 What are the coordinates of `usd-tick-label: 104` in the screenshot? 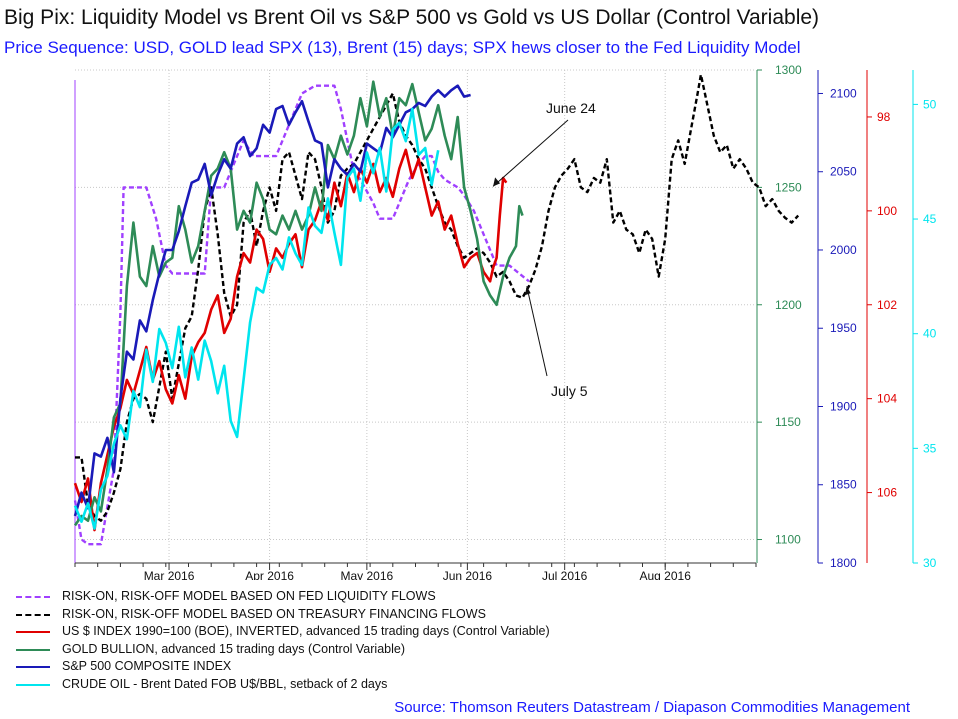 It's located at (887, 399).